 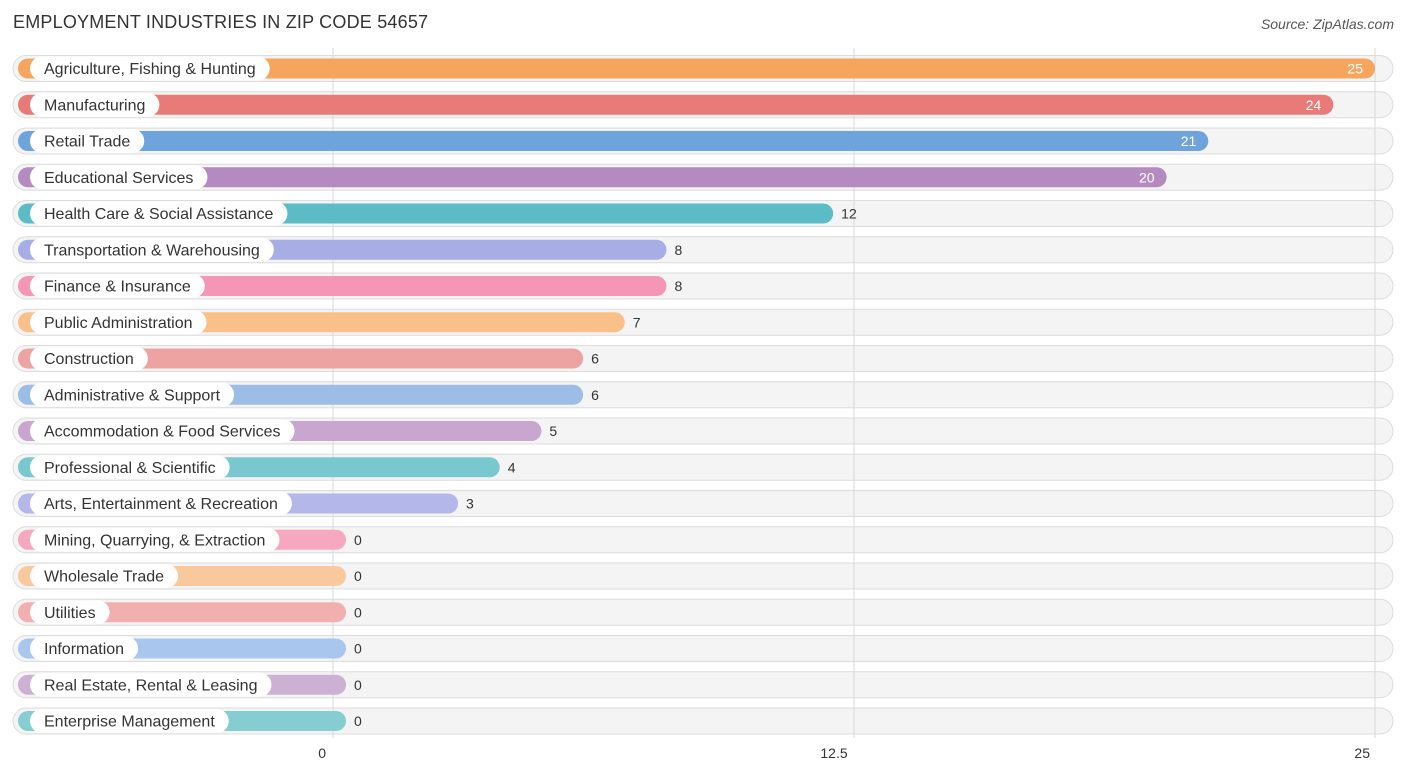 I want to click on x-tick-label: 12.5, so click(x=833, y=753).